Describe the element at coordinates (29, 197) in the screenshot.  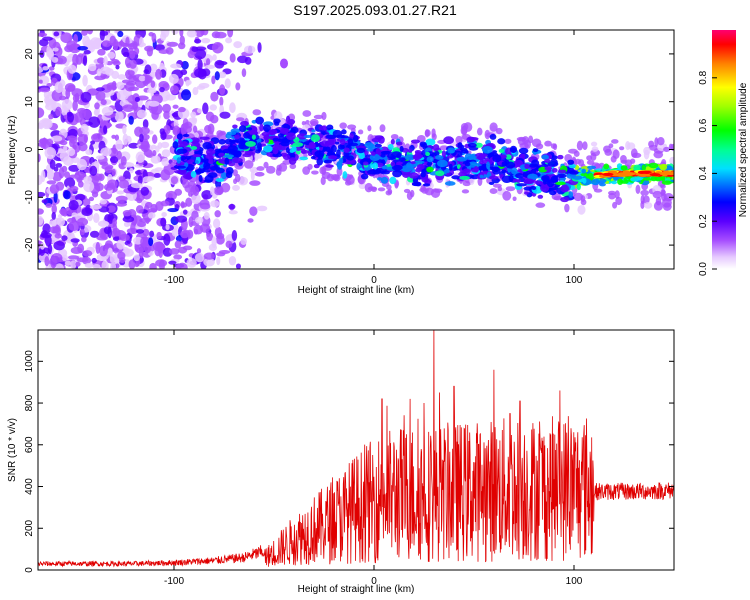
I see `y-tick-label: -10` at that location.